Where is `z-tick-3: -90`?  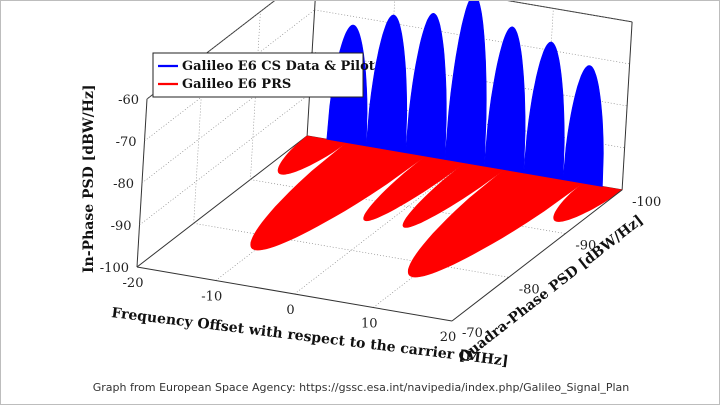
z-tick-3: -90 is located at coordinates (121, 226).